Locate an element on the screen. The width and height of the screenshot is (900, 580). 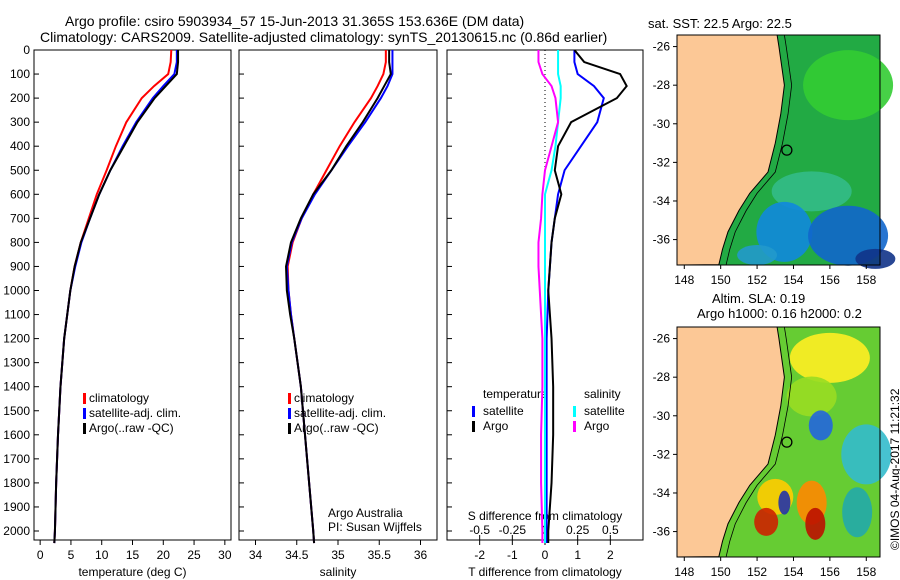
series-line-t-argo is located at coordinates (587, 296).